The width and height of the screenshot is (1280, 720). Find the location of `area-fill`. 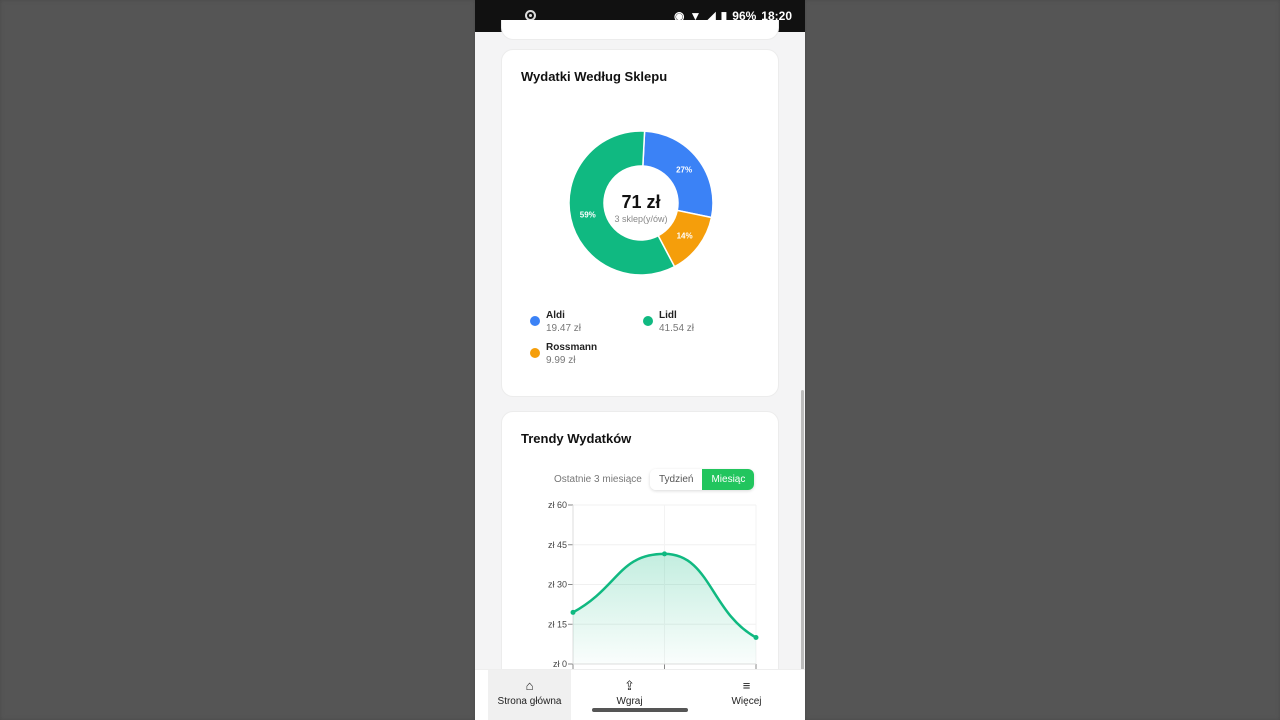

area-fill is located at coordinates (664, 608).